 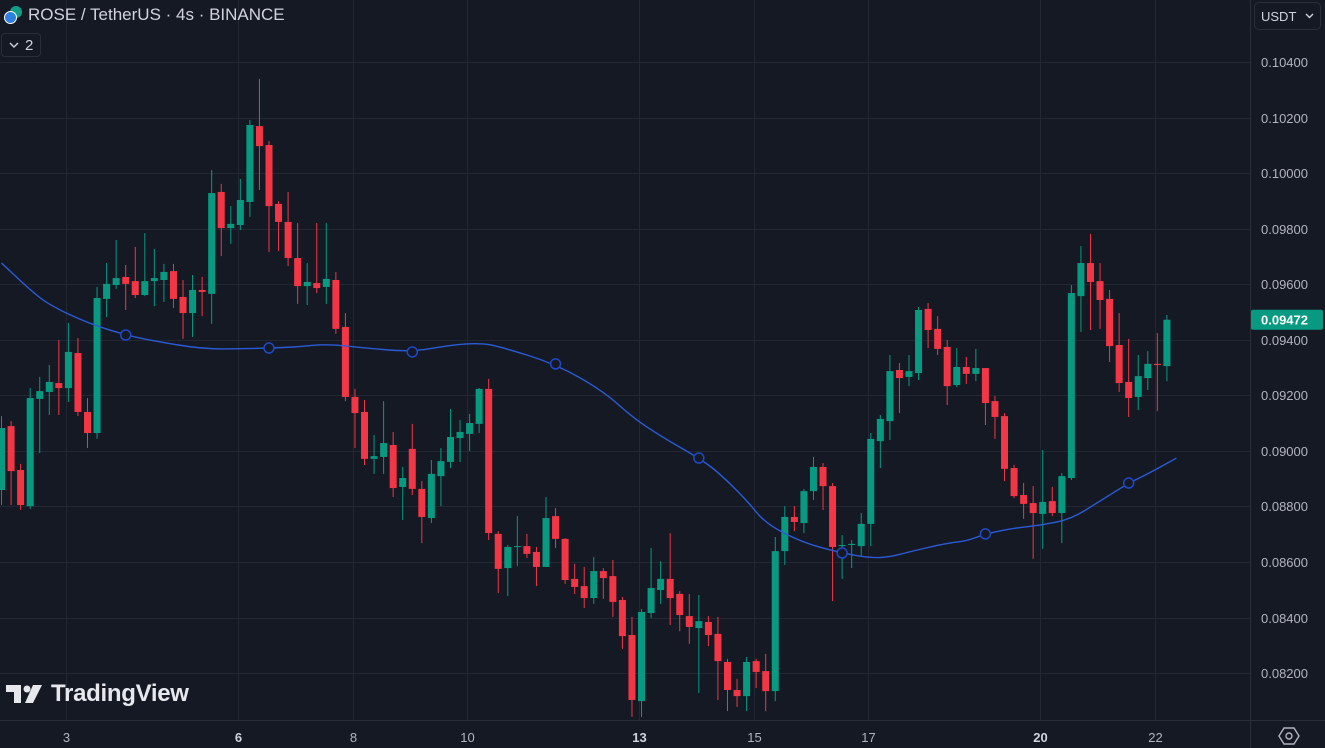 What do you see at coordinates (1284, 340) in the screenshot?
I see `price-tick-label: 0.09400` at bounding box center [1284, 340].